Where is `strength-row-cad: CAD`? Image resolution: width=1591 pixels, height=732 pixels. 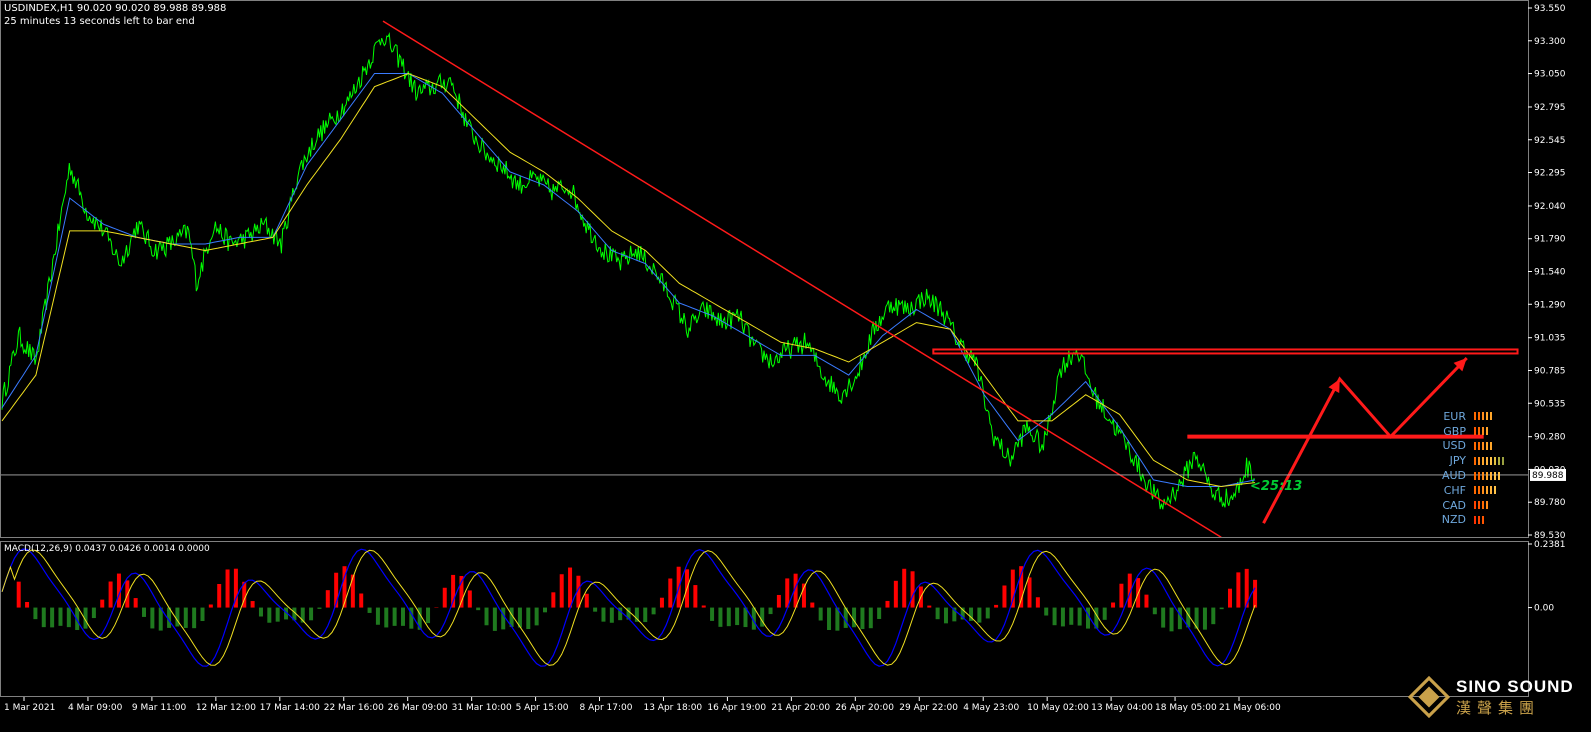
strength-row-cad: CAD is located at coordinates (1468, 505).